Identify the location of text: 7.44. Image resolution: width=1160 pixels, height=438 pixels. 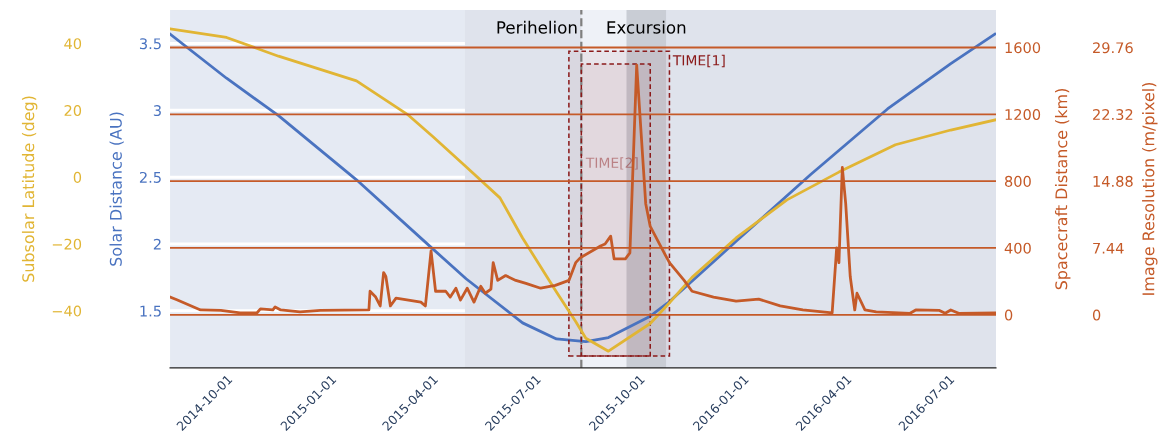
(1108, 248).